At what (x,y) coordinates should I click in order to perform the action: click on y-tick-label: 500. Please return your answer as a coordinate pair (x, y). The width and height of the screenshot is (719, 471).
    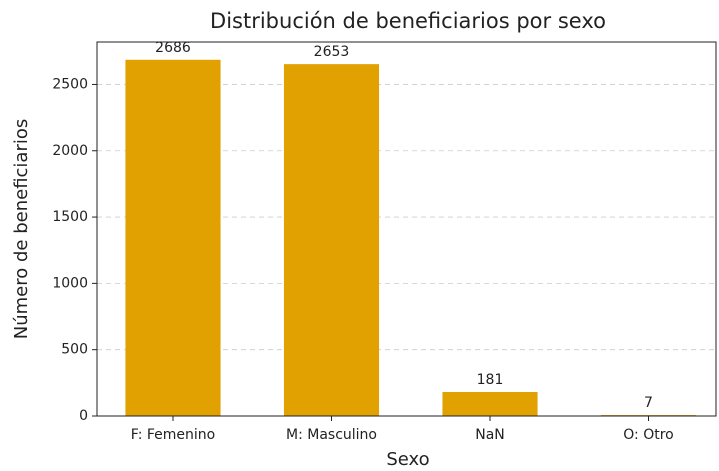
    Looking at the image, I should click on (74, 350).